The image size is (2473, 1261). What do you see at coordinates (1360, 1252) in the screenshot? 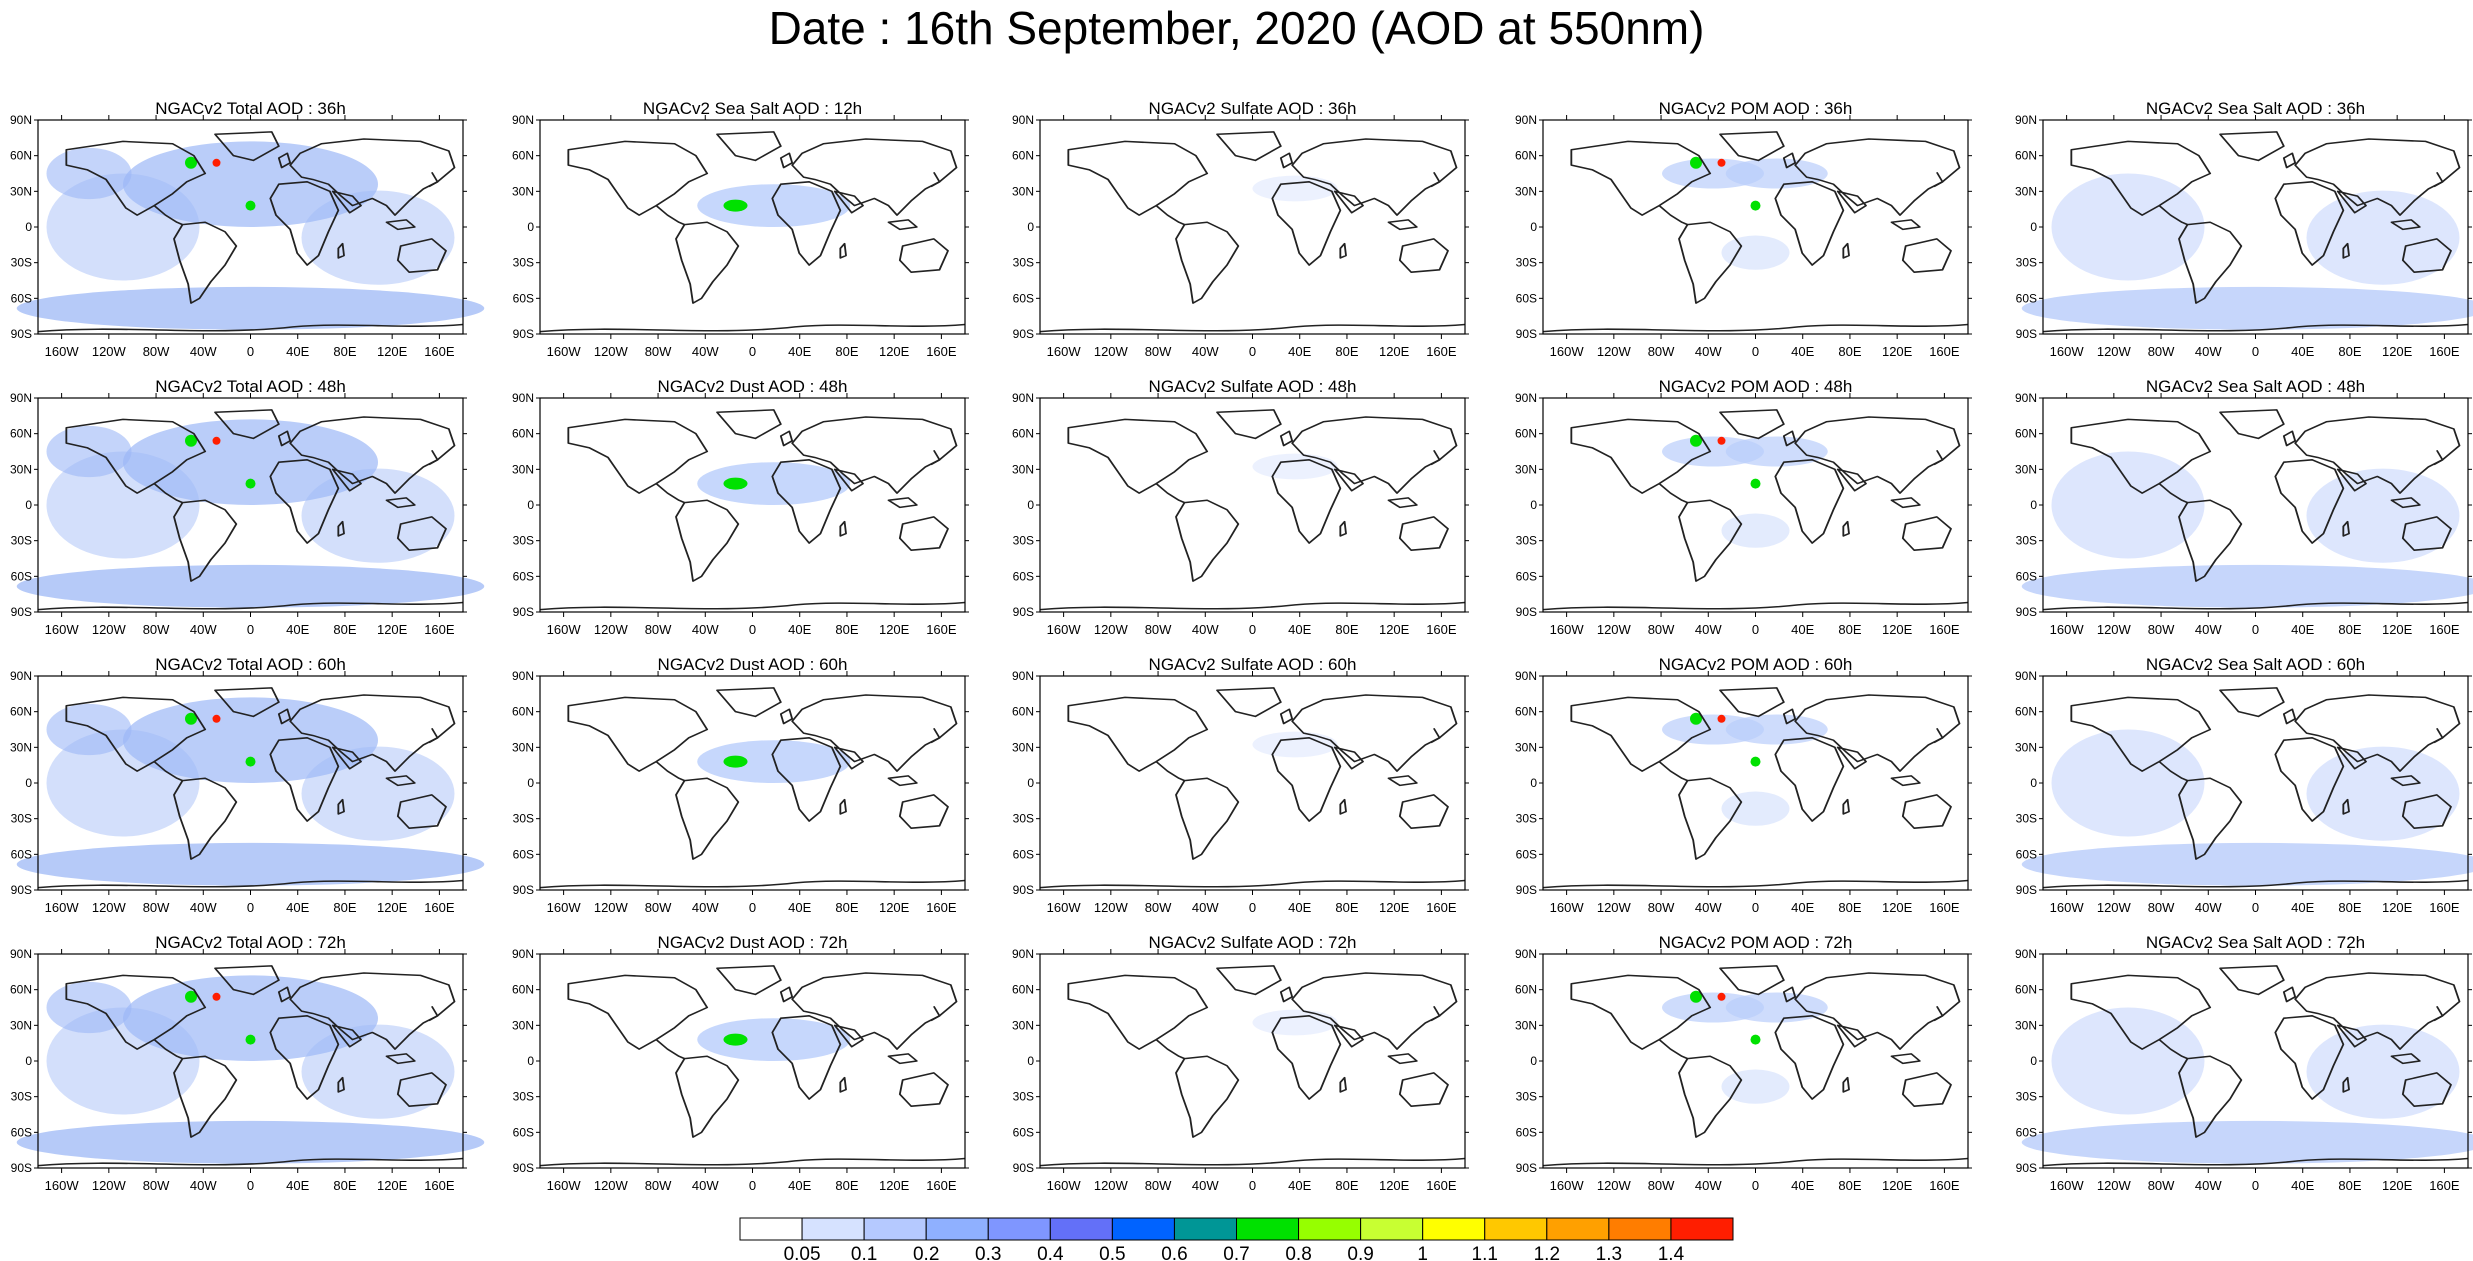
I see `colorbar-label: 0.9` at bounding box center [1360, 1252].